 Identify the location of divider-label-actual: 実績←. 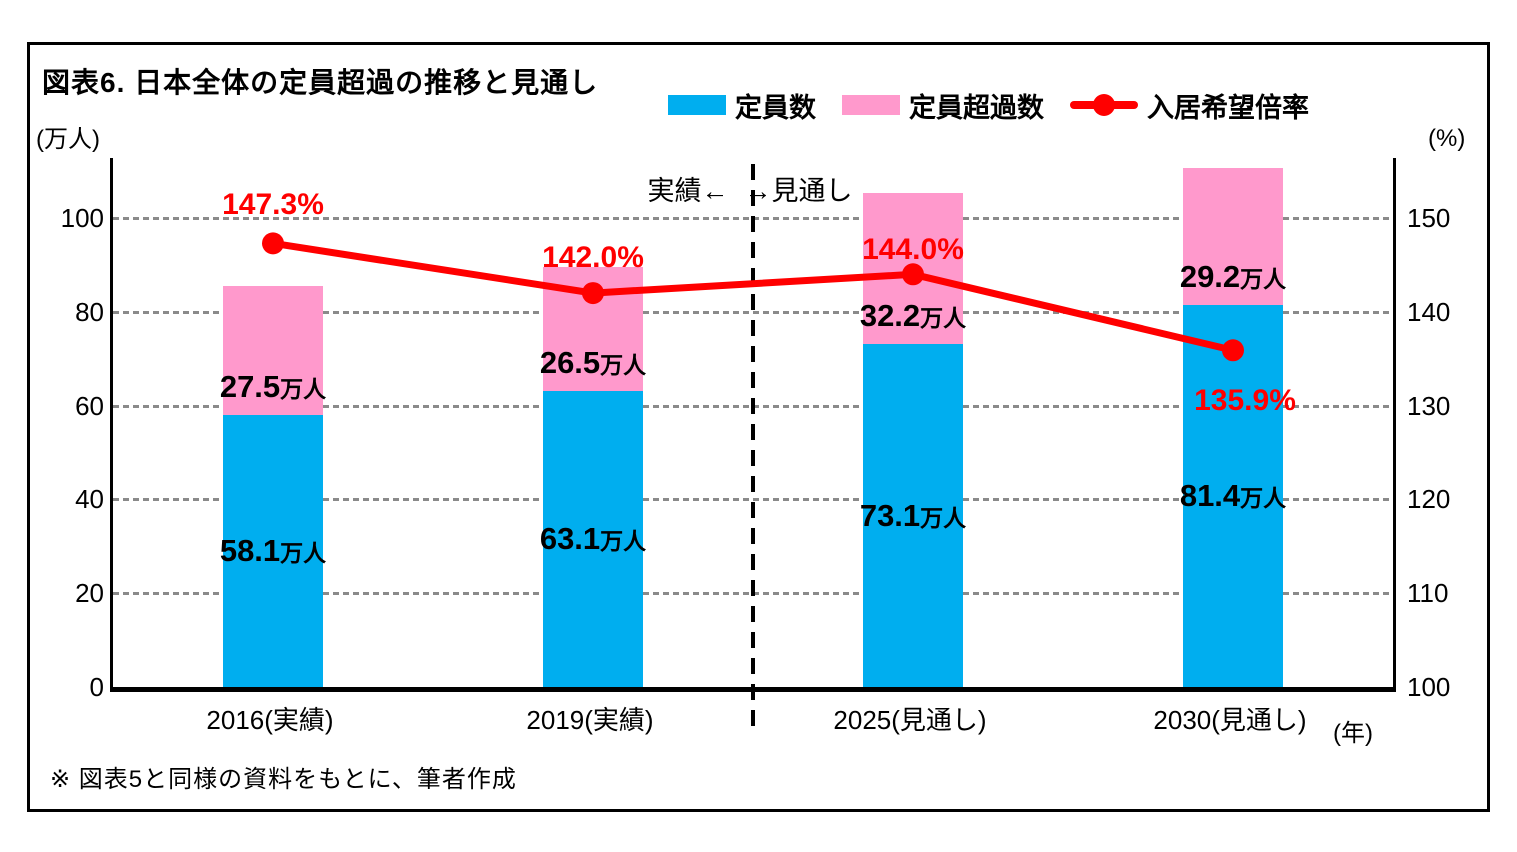
(688, 191).